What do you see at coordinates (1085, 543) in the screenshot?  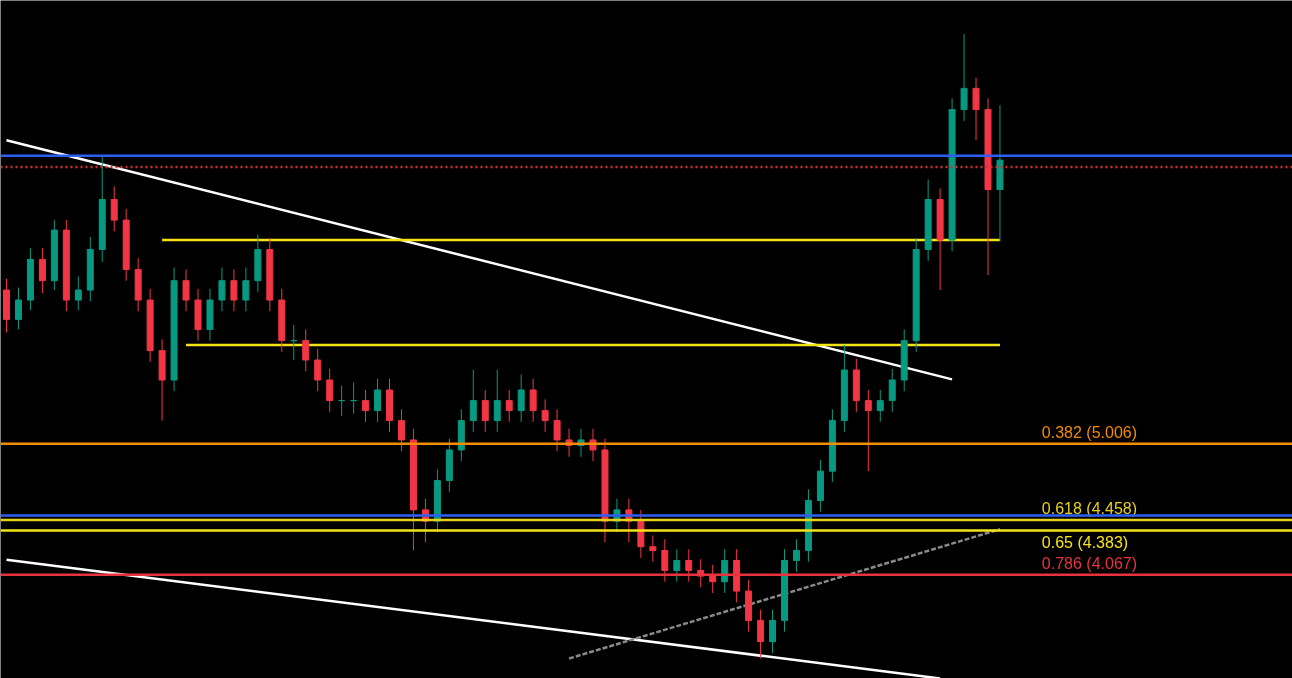 I see `annotation: 0.65 (4.383)` at bounding box center [1085, 543].